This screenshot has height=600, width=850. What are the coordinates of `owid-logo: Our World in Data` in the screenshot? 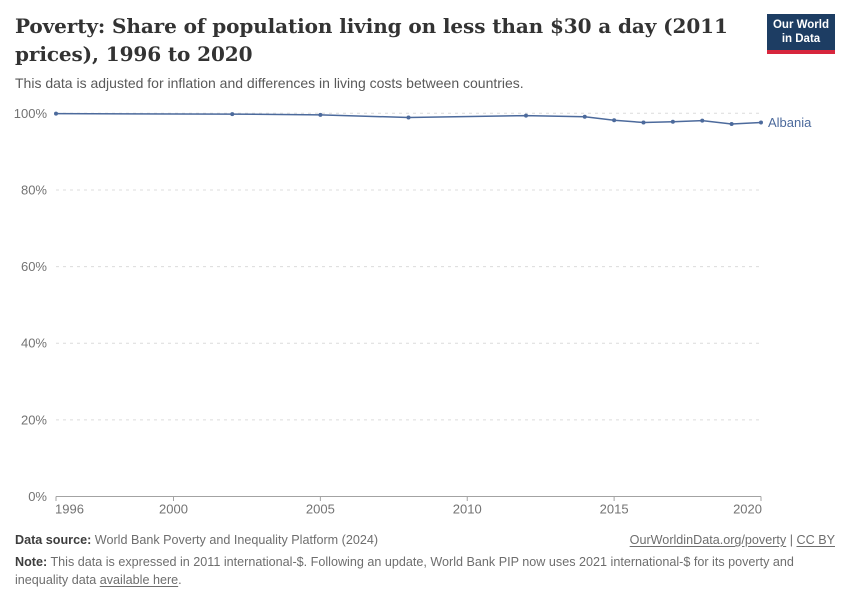 It's located at (801, 34).